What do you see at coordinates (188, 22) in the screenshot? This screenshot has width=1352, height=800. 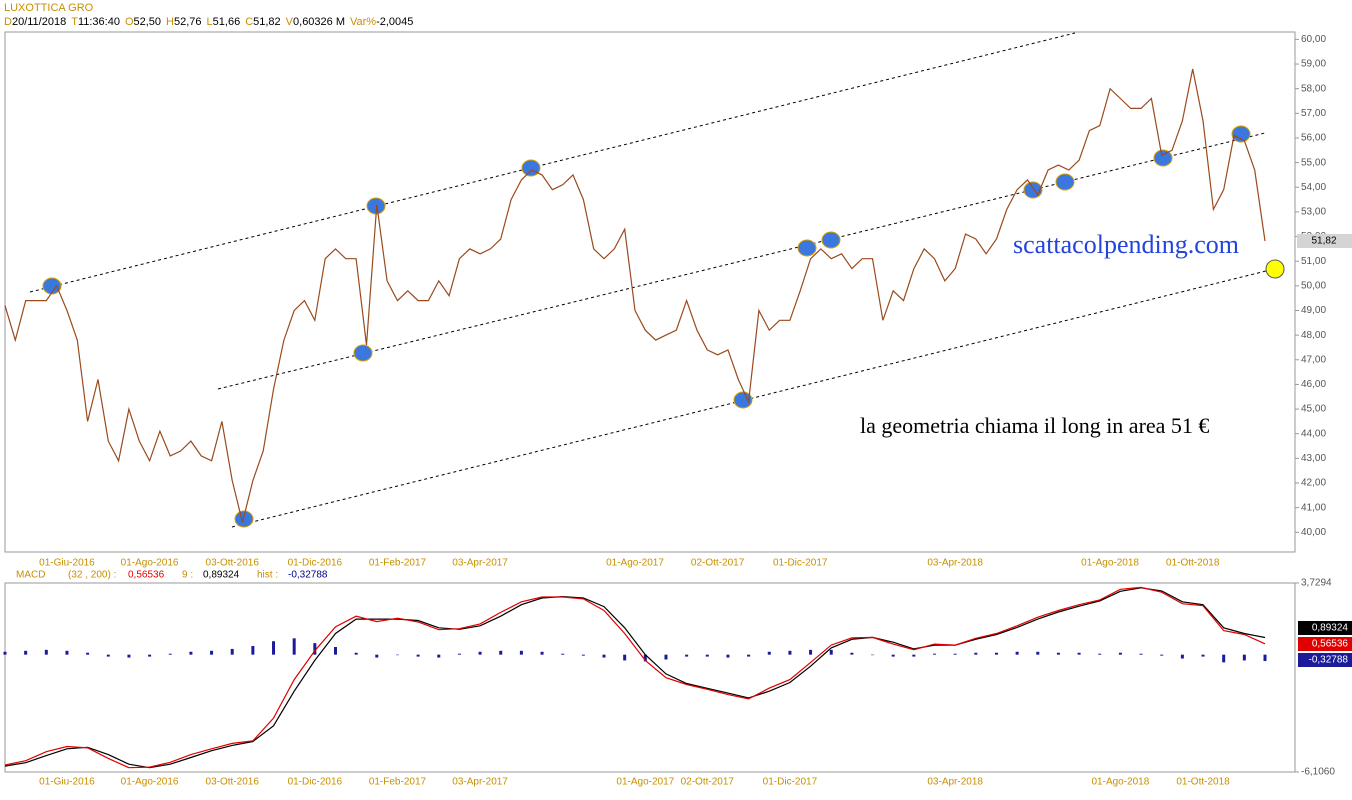 I see `field-value: 52,76` at bounding box center [188, 22].